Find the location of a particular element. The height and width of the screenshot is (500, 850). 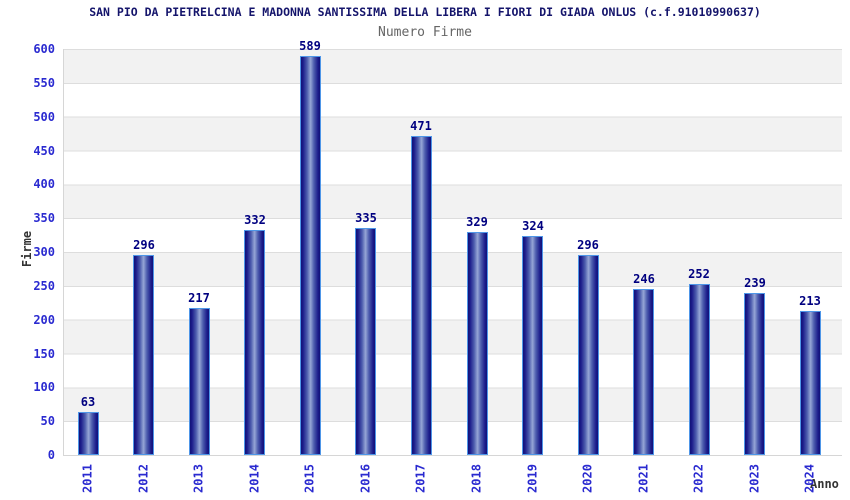

x-tick-label: 2024 is located at coordinates (809, 478).